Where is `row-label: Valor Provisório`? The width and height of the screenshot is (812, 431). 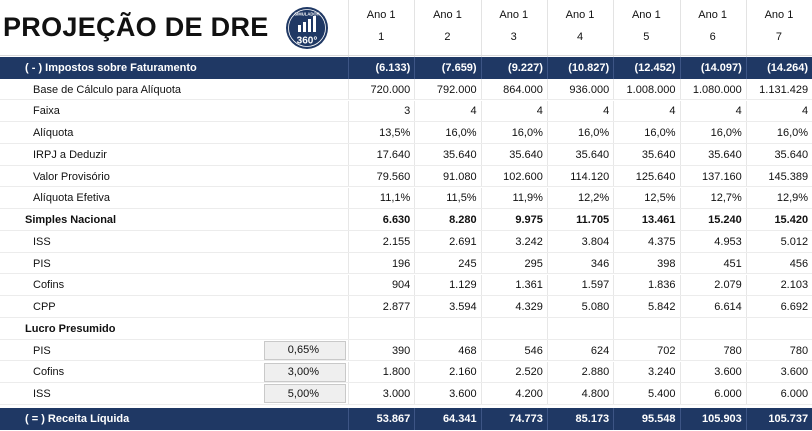 row-label: Valor Provisório is located at coordinates (71, 176).